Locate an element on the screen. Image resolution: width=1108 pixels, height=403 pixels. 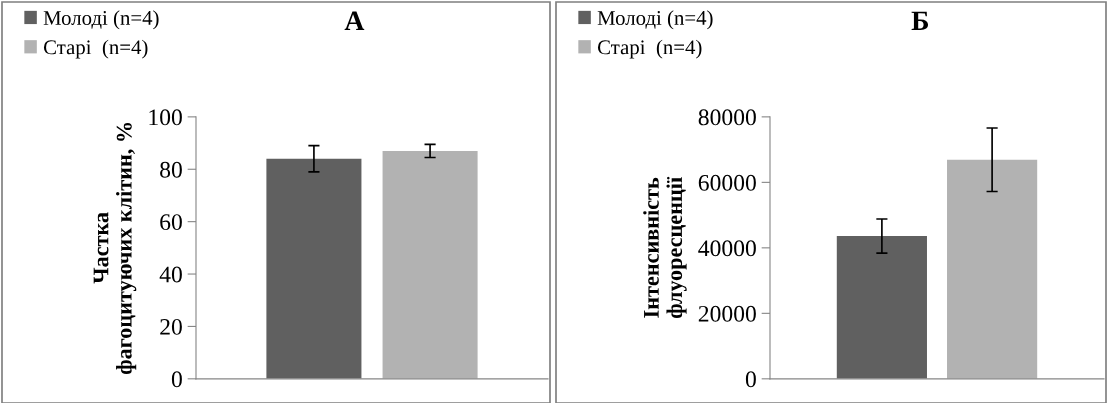
y-tick-label: 40 is located at coordinates (170, 274).